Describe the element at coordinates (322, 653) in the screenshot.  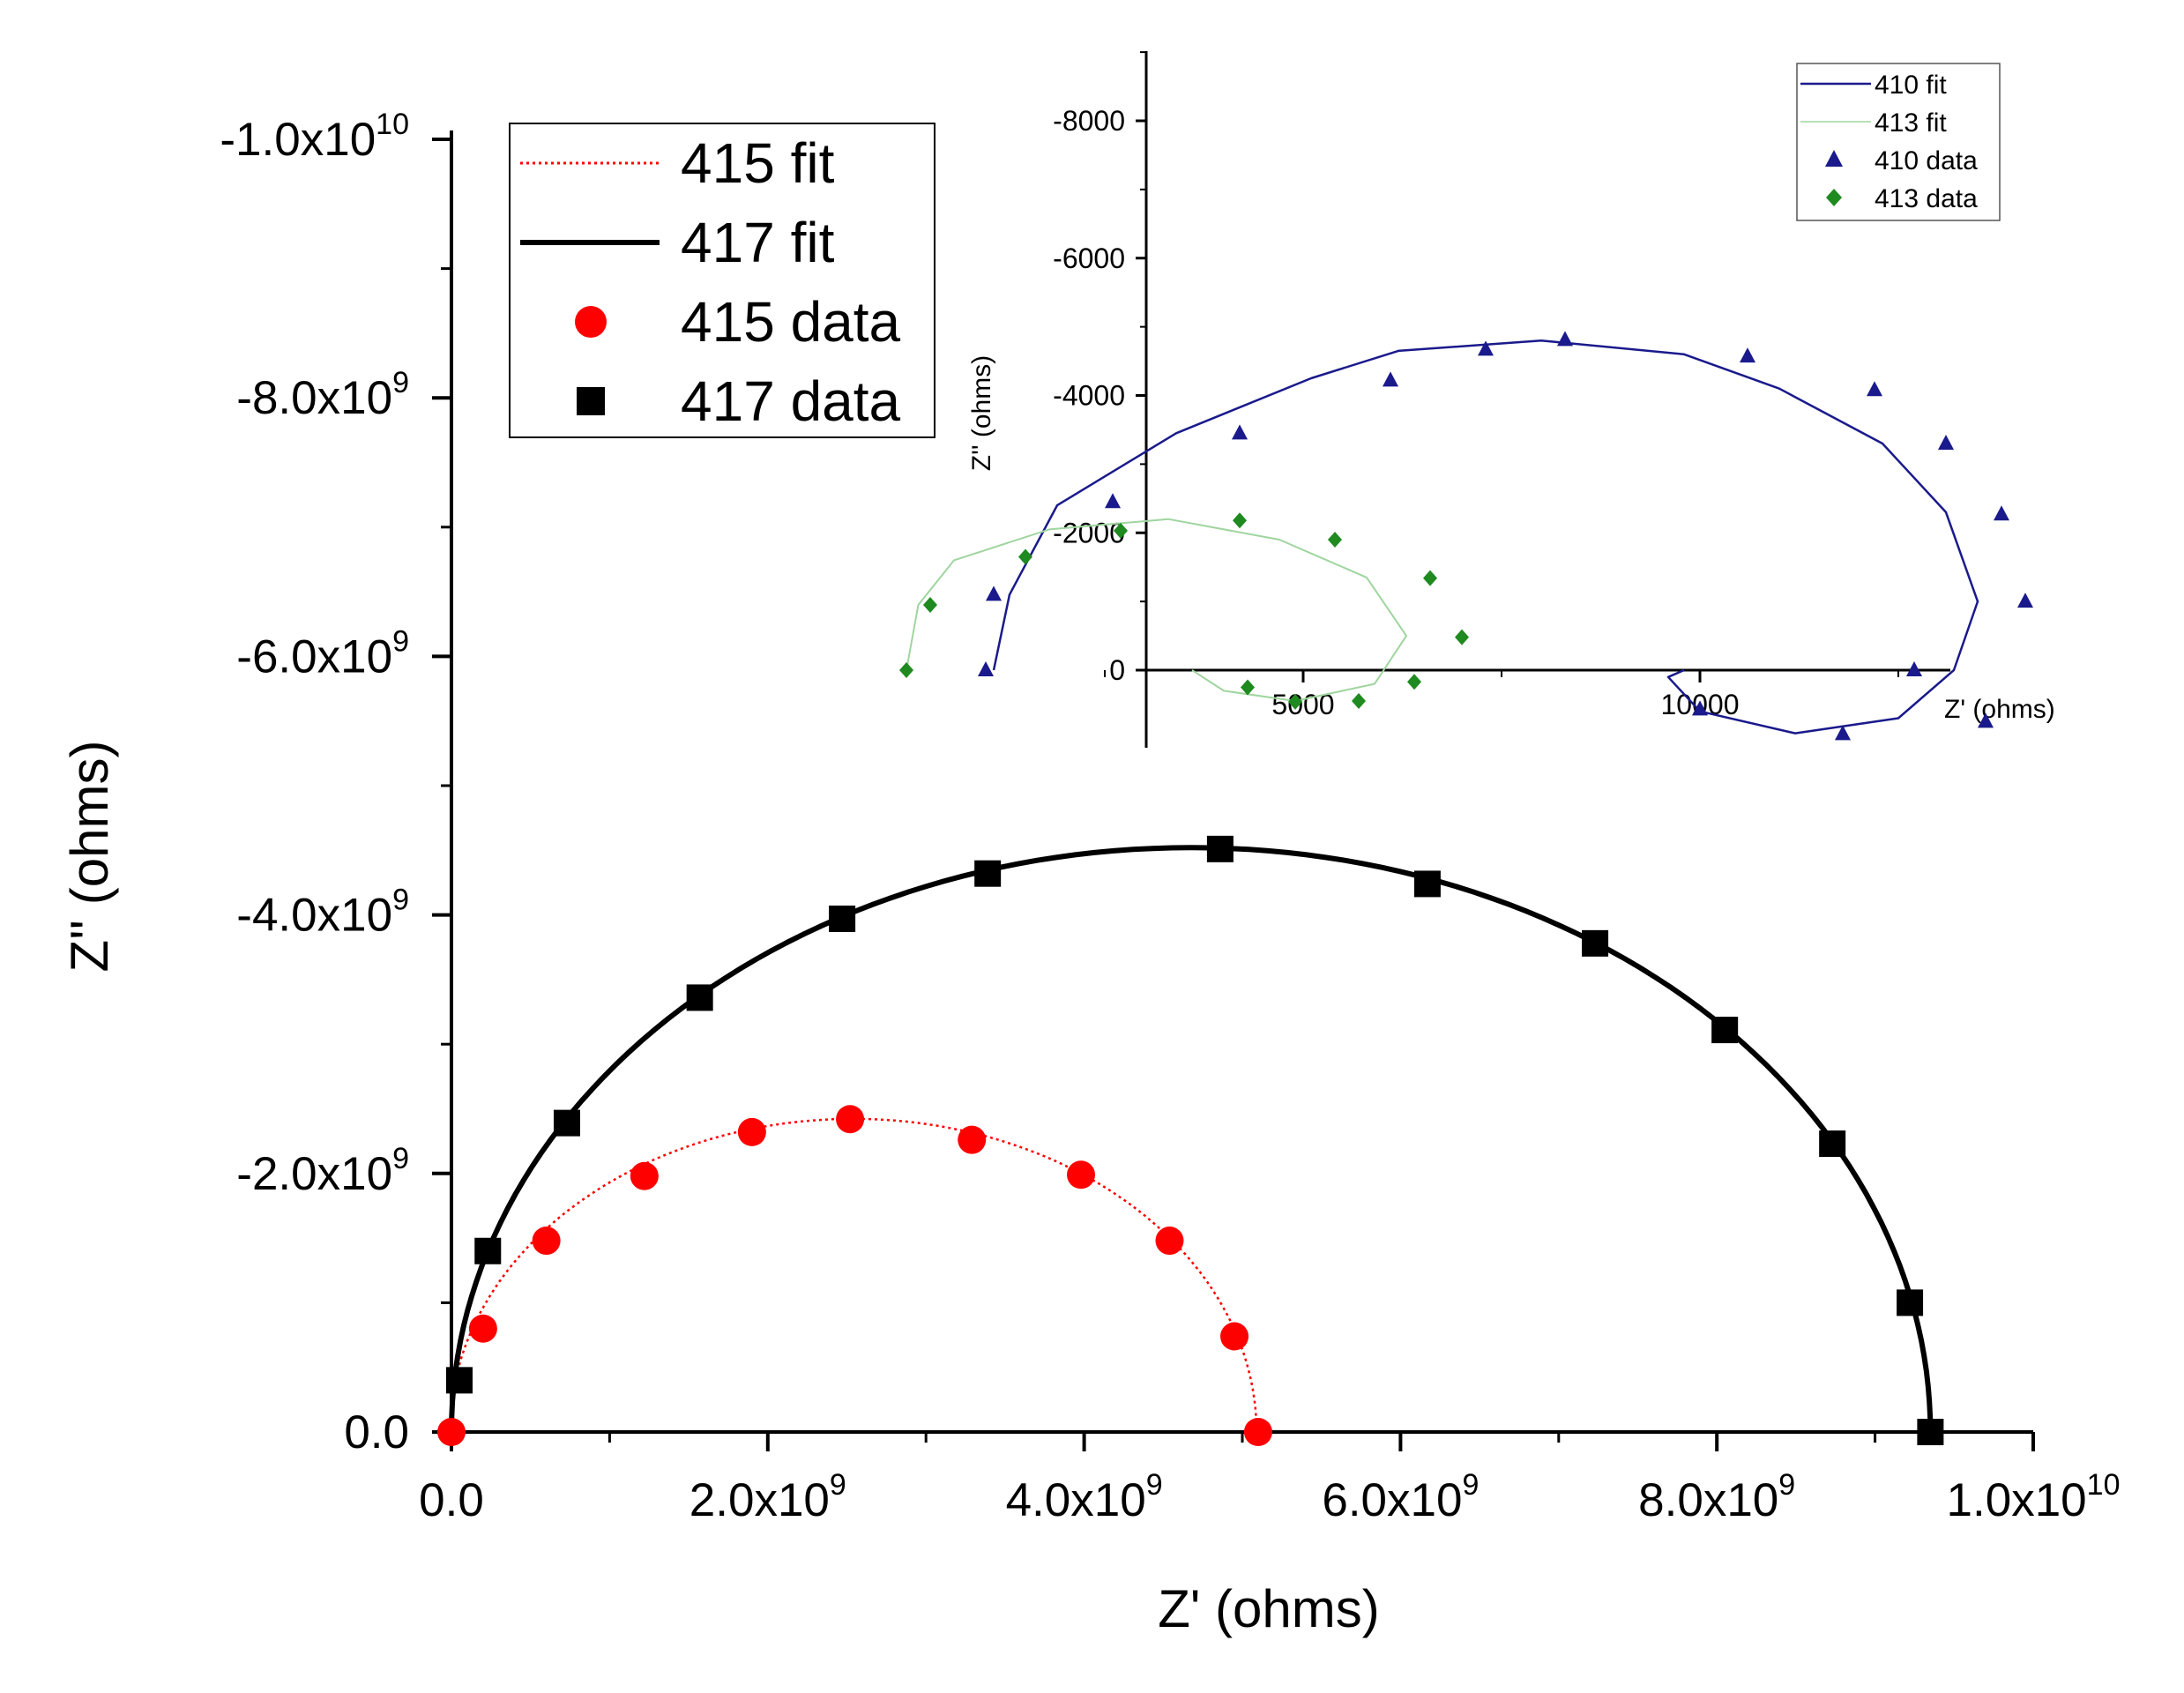
I see `y-tick-label: -6.0x10⁹` at that location.